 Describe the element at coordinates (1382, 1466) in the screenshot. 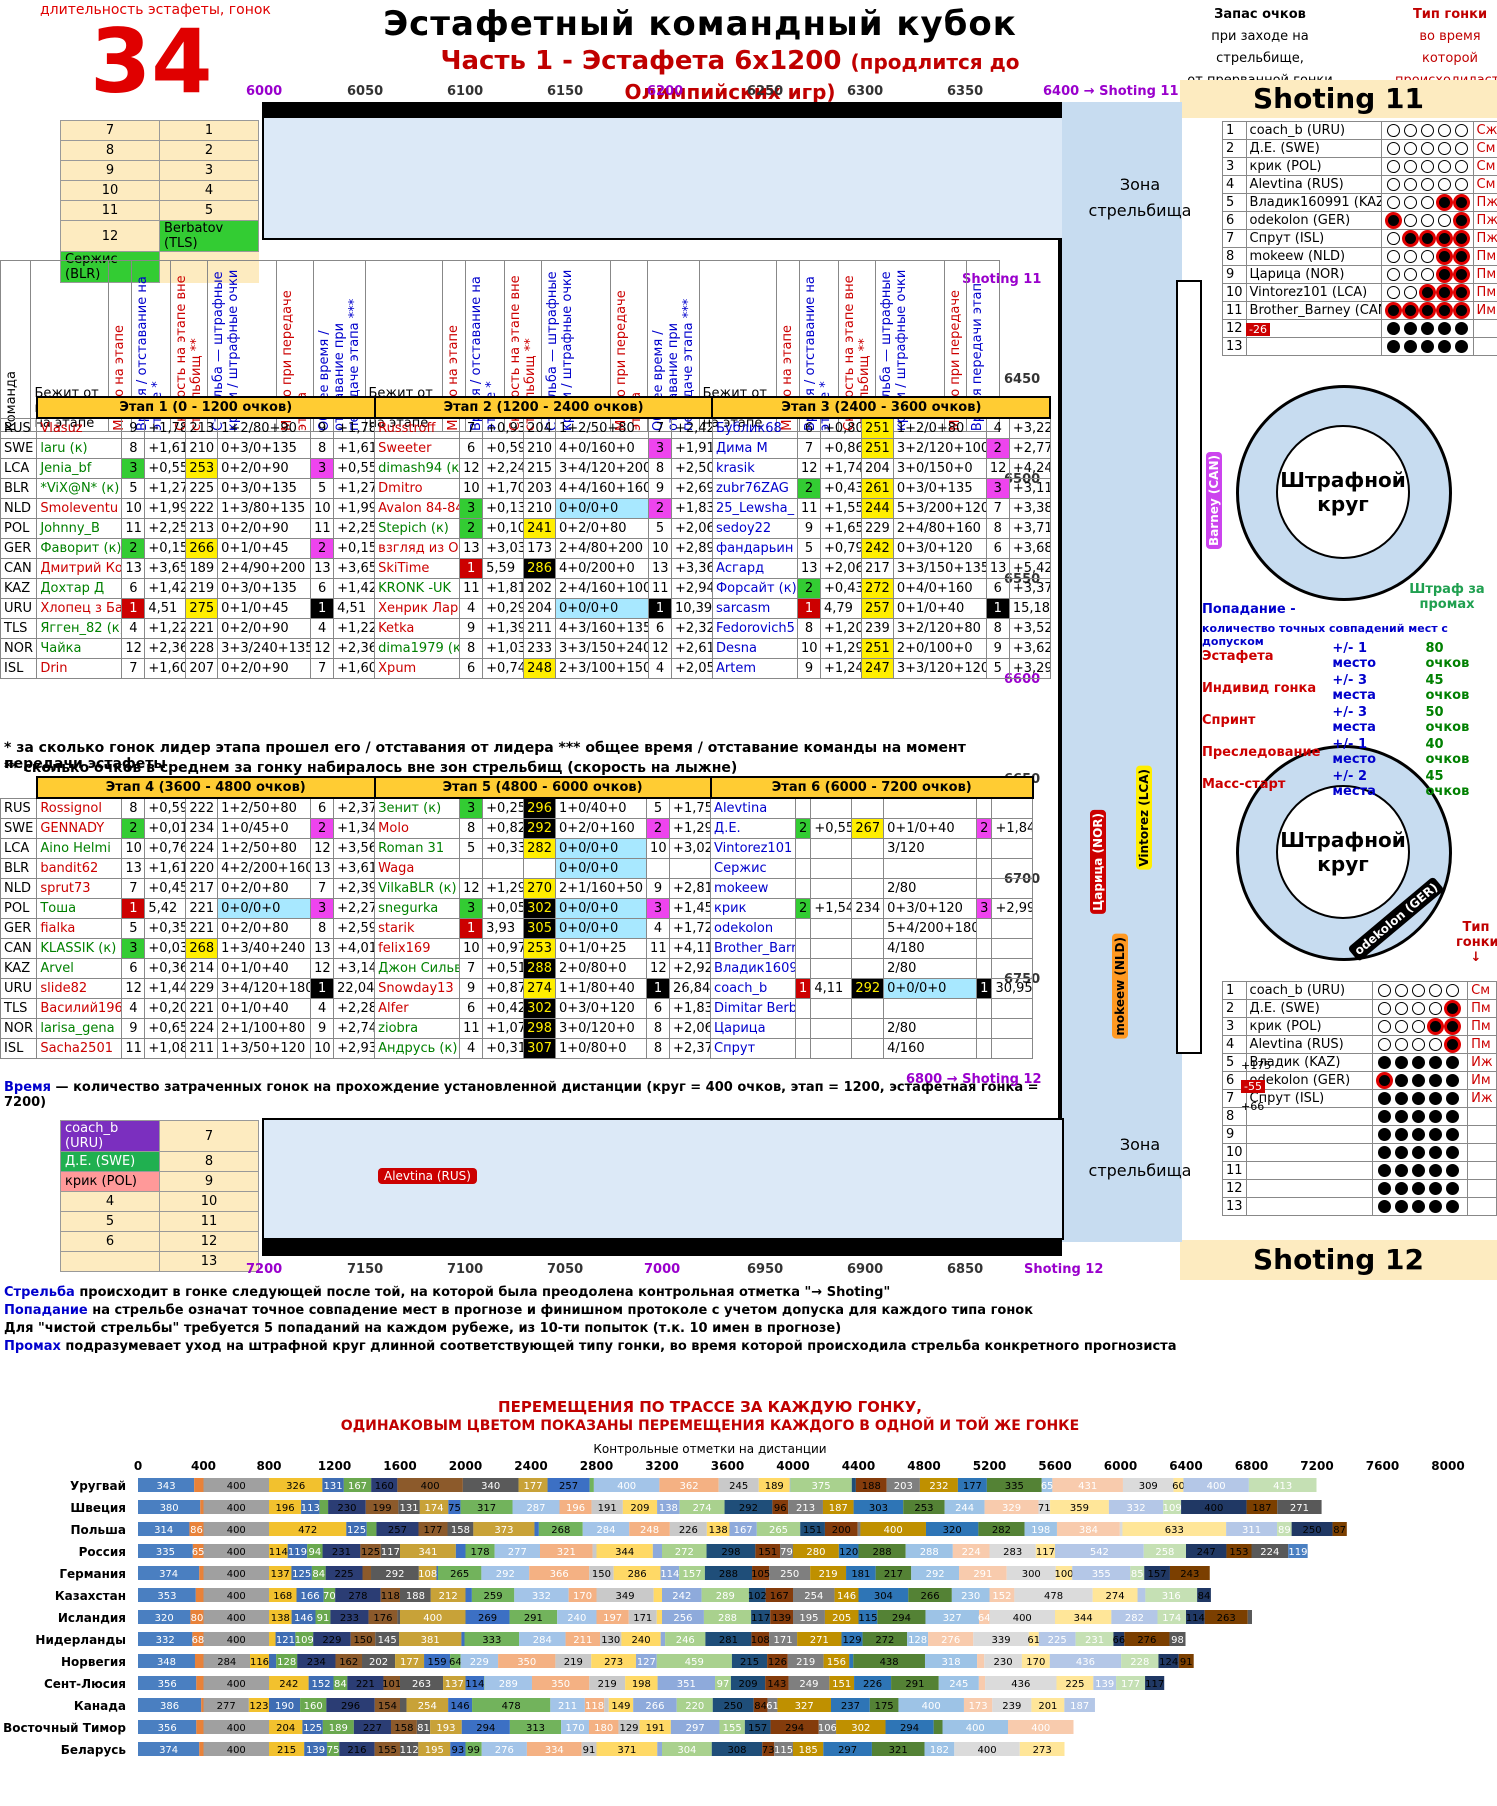

I see `x-tick-label: 7600` at that location.